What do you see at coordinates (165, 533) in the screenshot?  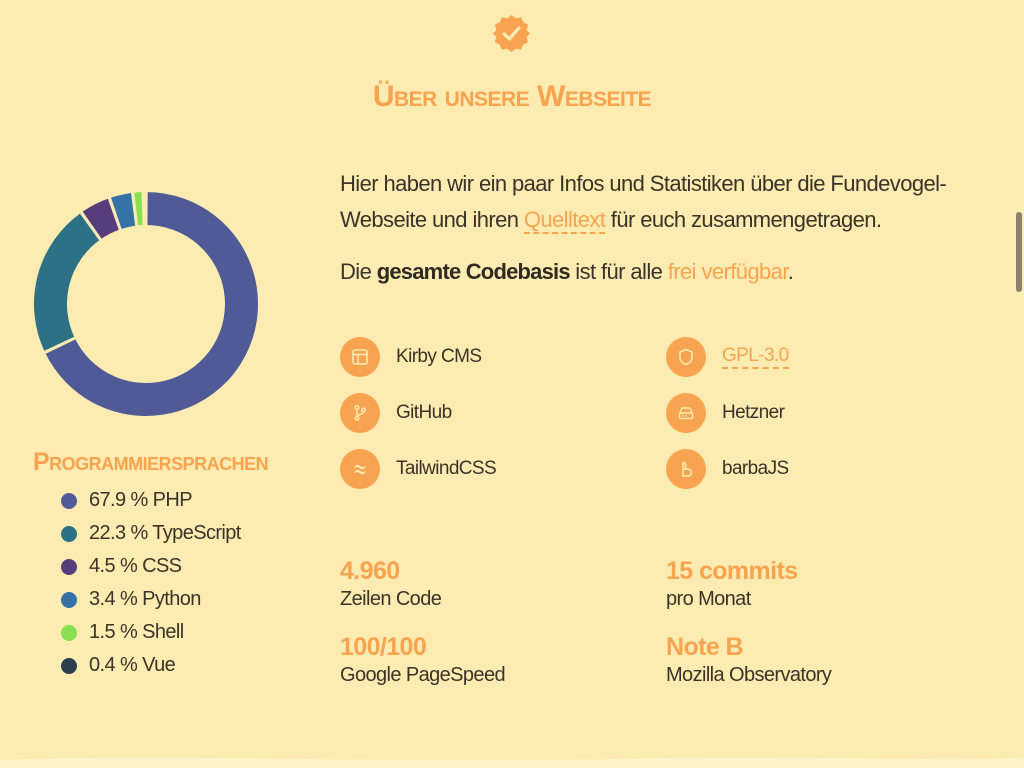 I see `legend-label: 22.3 % TypeScript` at bounding box center [165, 533].